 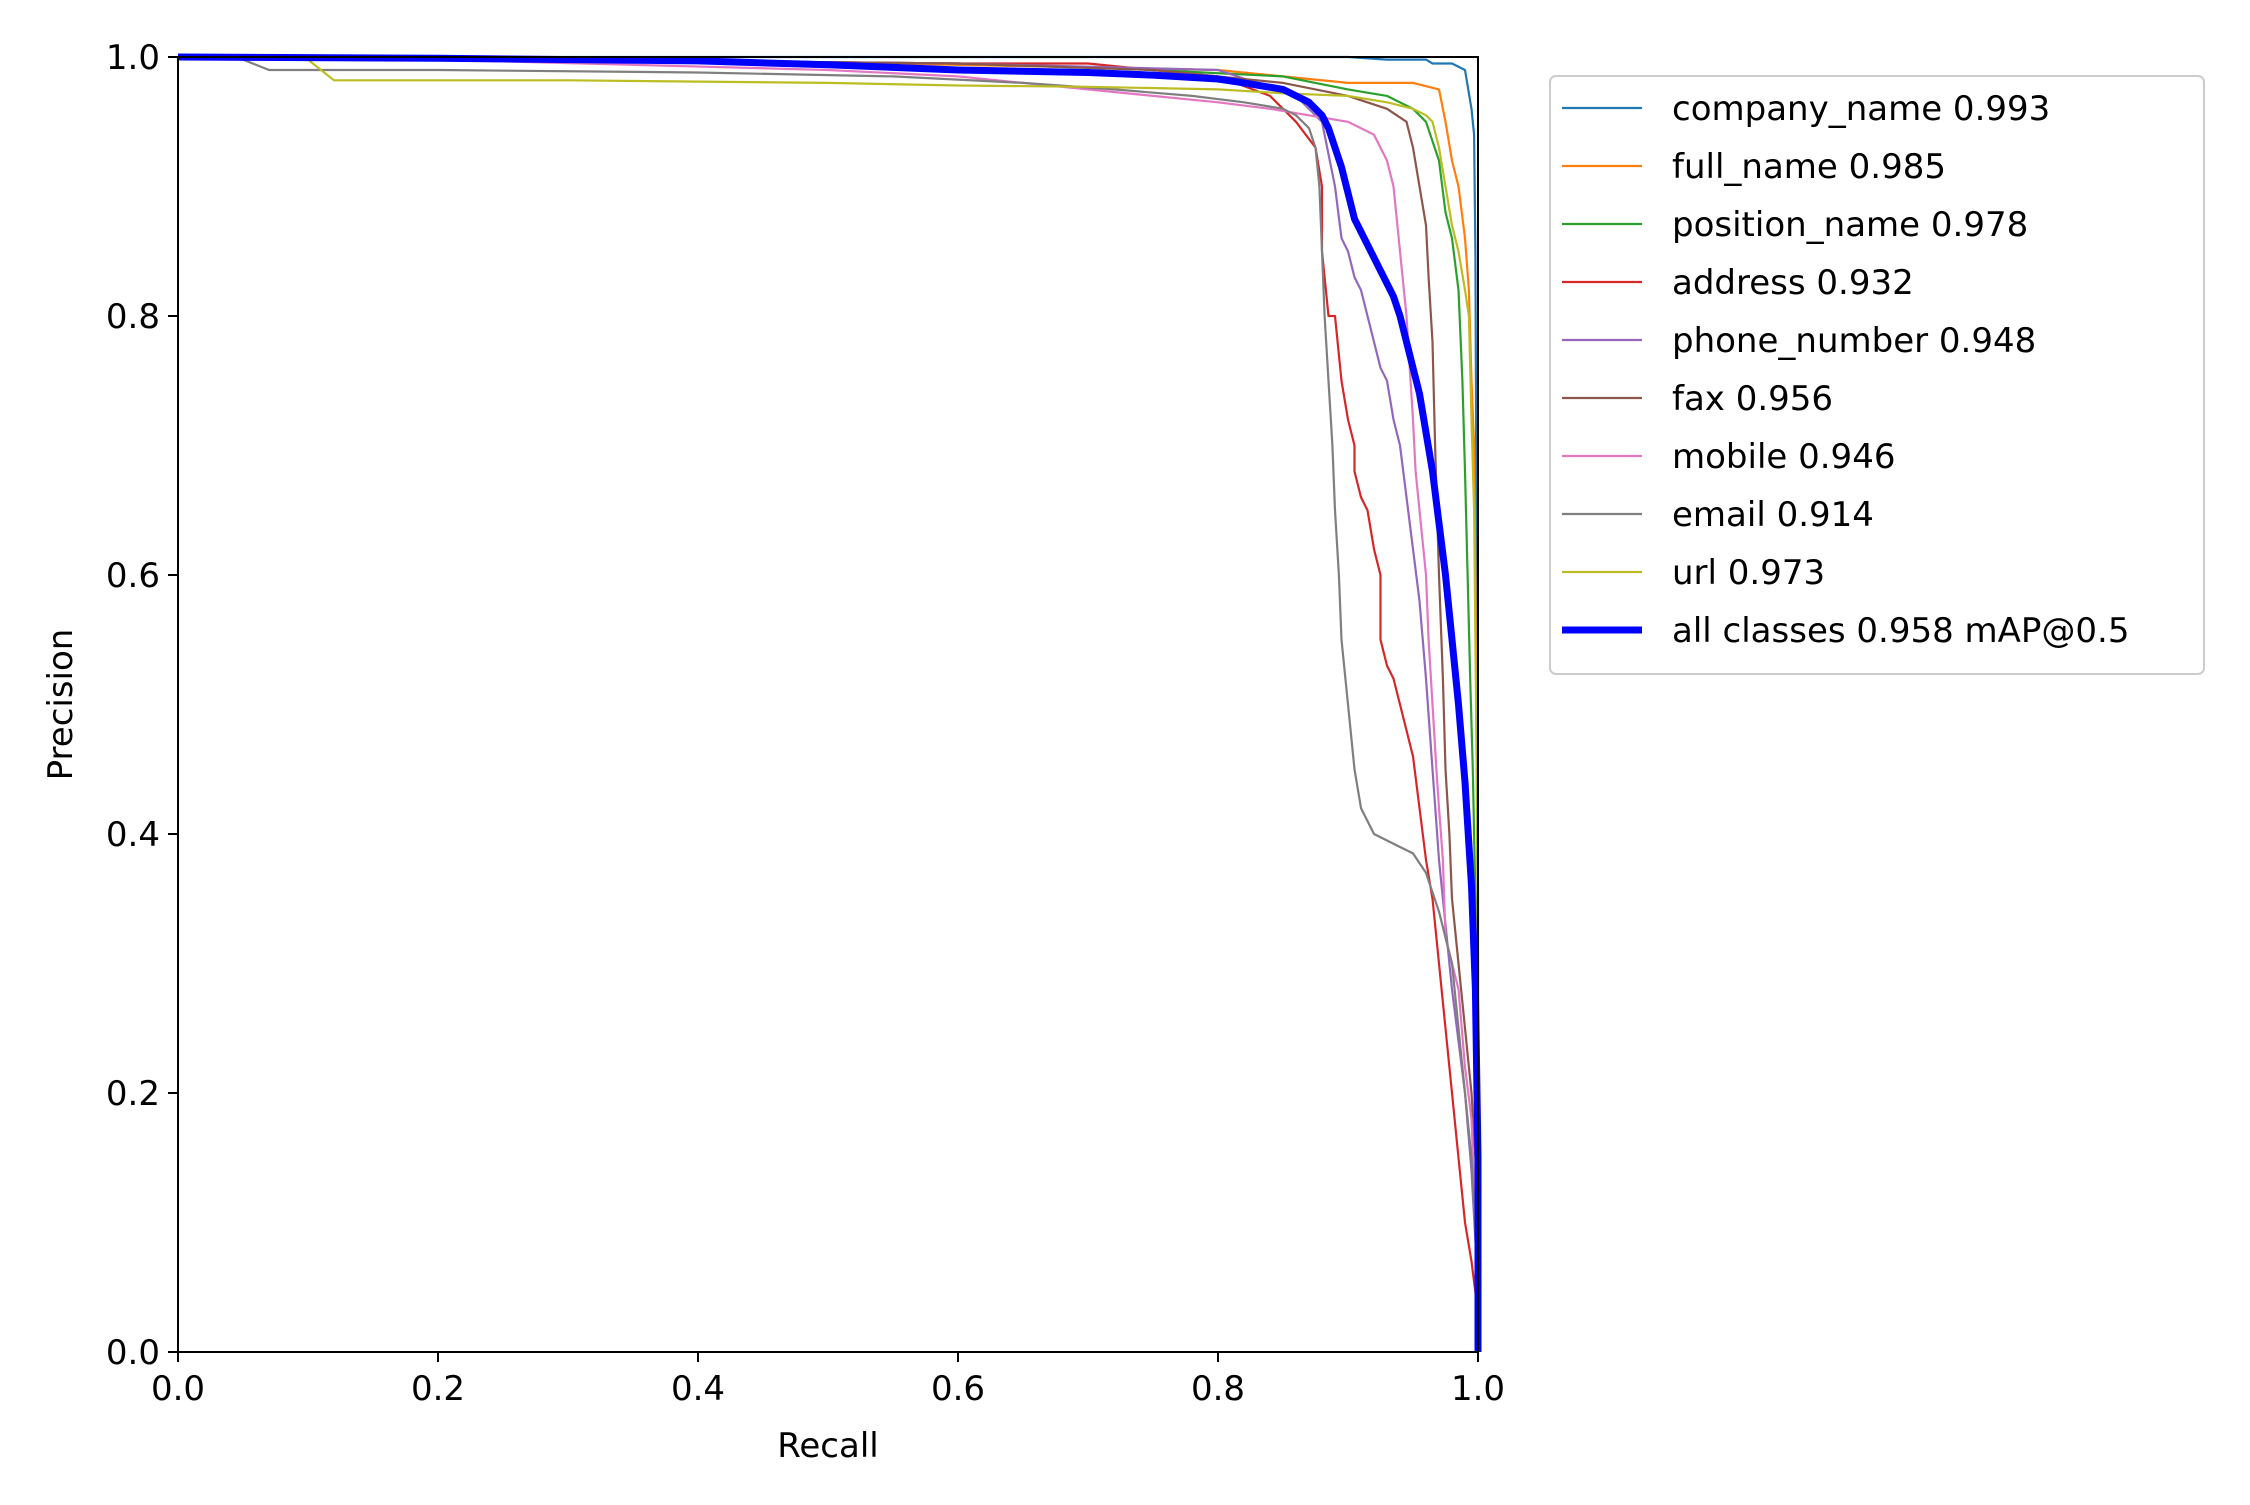 I want to click on legend-label: fax 0.956, so click(x=1752, y=399).